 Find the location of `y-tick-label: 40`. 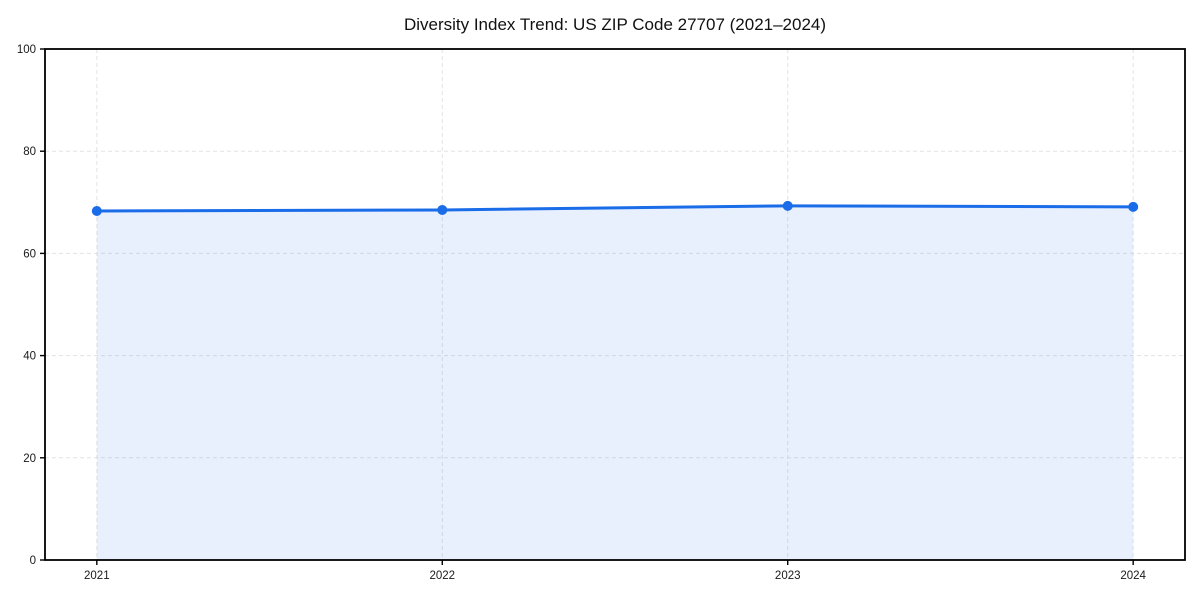

y-tick-label: 40 is located at coordinates (29, 357).